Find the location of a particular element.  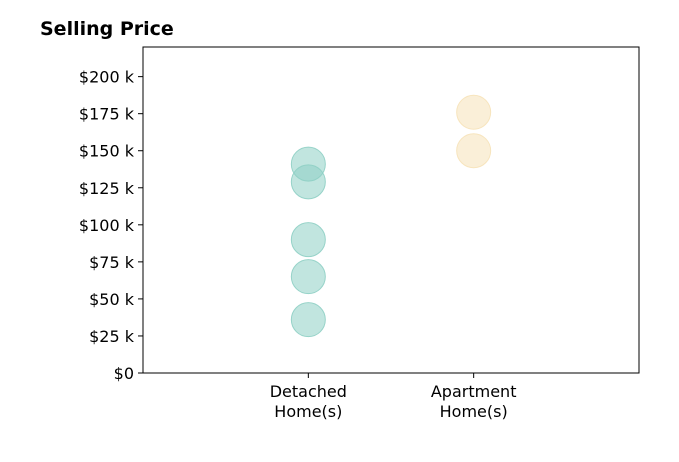

x-tick-label: Apartment Home(s) is located at coordinates (474, 401).